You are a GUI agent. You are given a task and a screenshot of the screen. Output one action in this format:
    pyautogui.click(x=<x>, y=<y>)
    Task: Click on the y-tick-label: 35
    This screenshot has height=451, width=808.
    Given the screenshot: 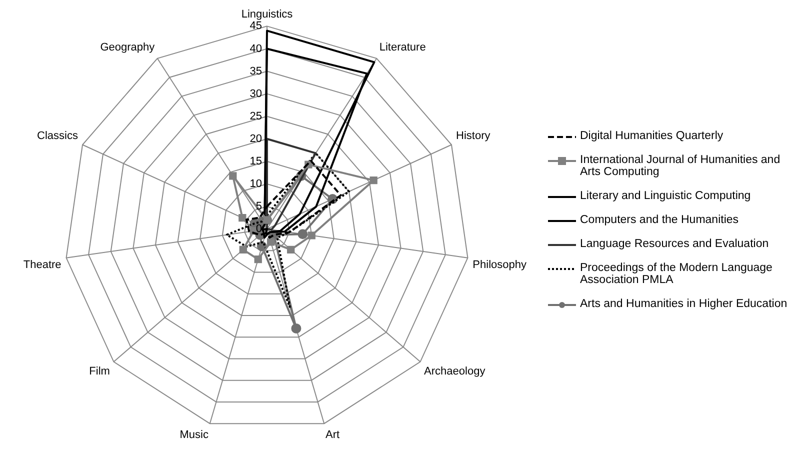 What is the action you would take?
    pyautogui.click(x=256, y=71)
    